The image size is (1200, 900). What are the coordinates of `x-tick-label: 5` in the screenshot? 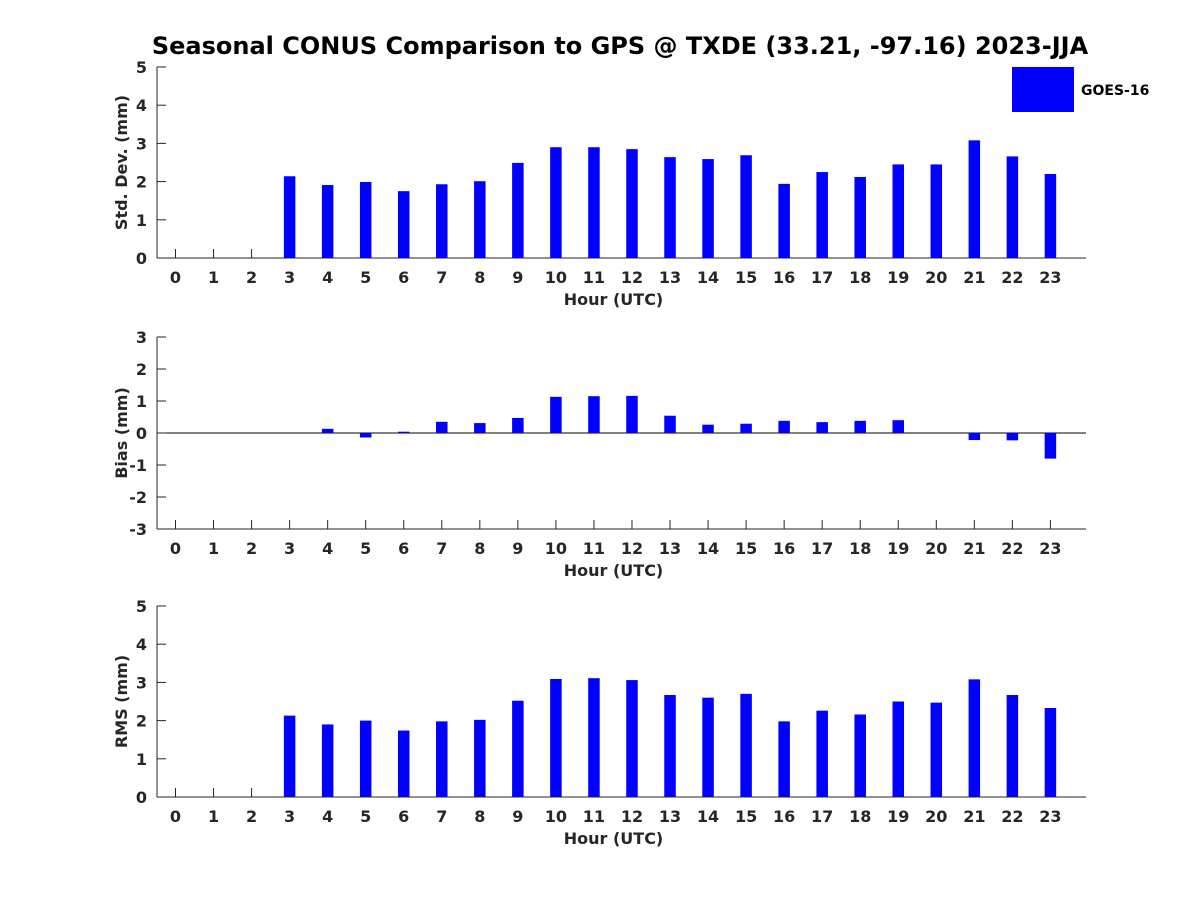 It's located at (365, 277).